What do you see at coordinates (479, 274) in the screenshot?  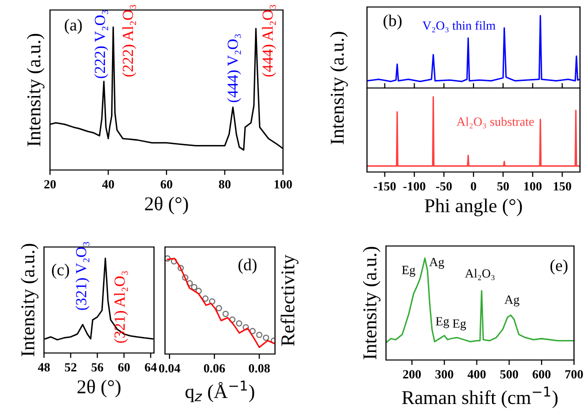 I see `annotation: Al₂O₃` at bounding box center [479, 274].